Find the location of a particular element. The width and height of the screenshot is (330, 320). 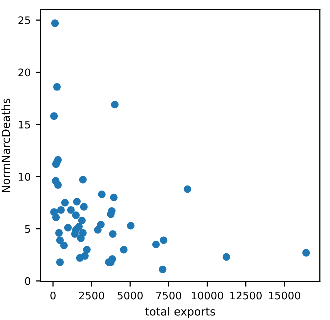

x-tick-label: 2500 is located at coordinates (91, 296).